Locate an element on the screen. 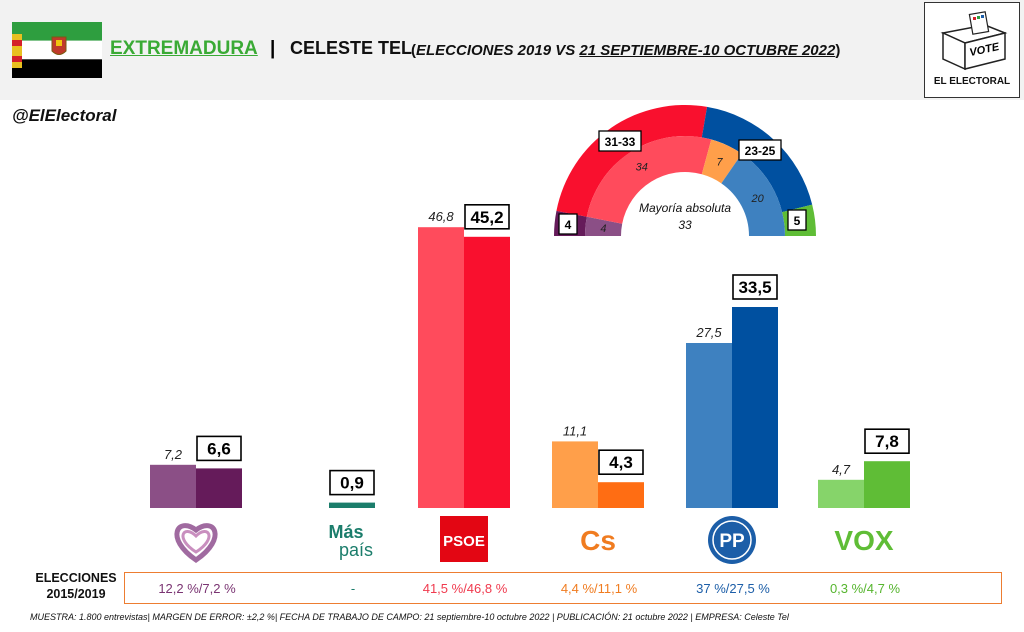 Image resolution: width=1024 pixels, height=632 pixels. psoe-logo-text: PSOE is located at coordinates (464, 541).